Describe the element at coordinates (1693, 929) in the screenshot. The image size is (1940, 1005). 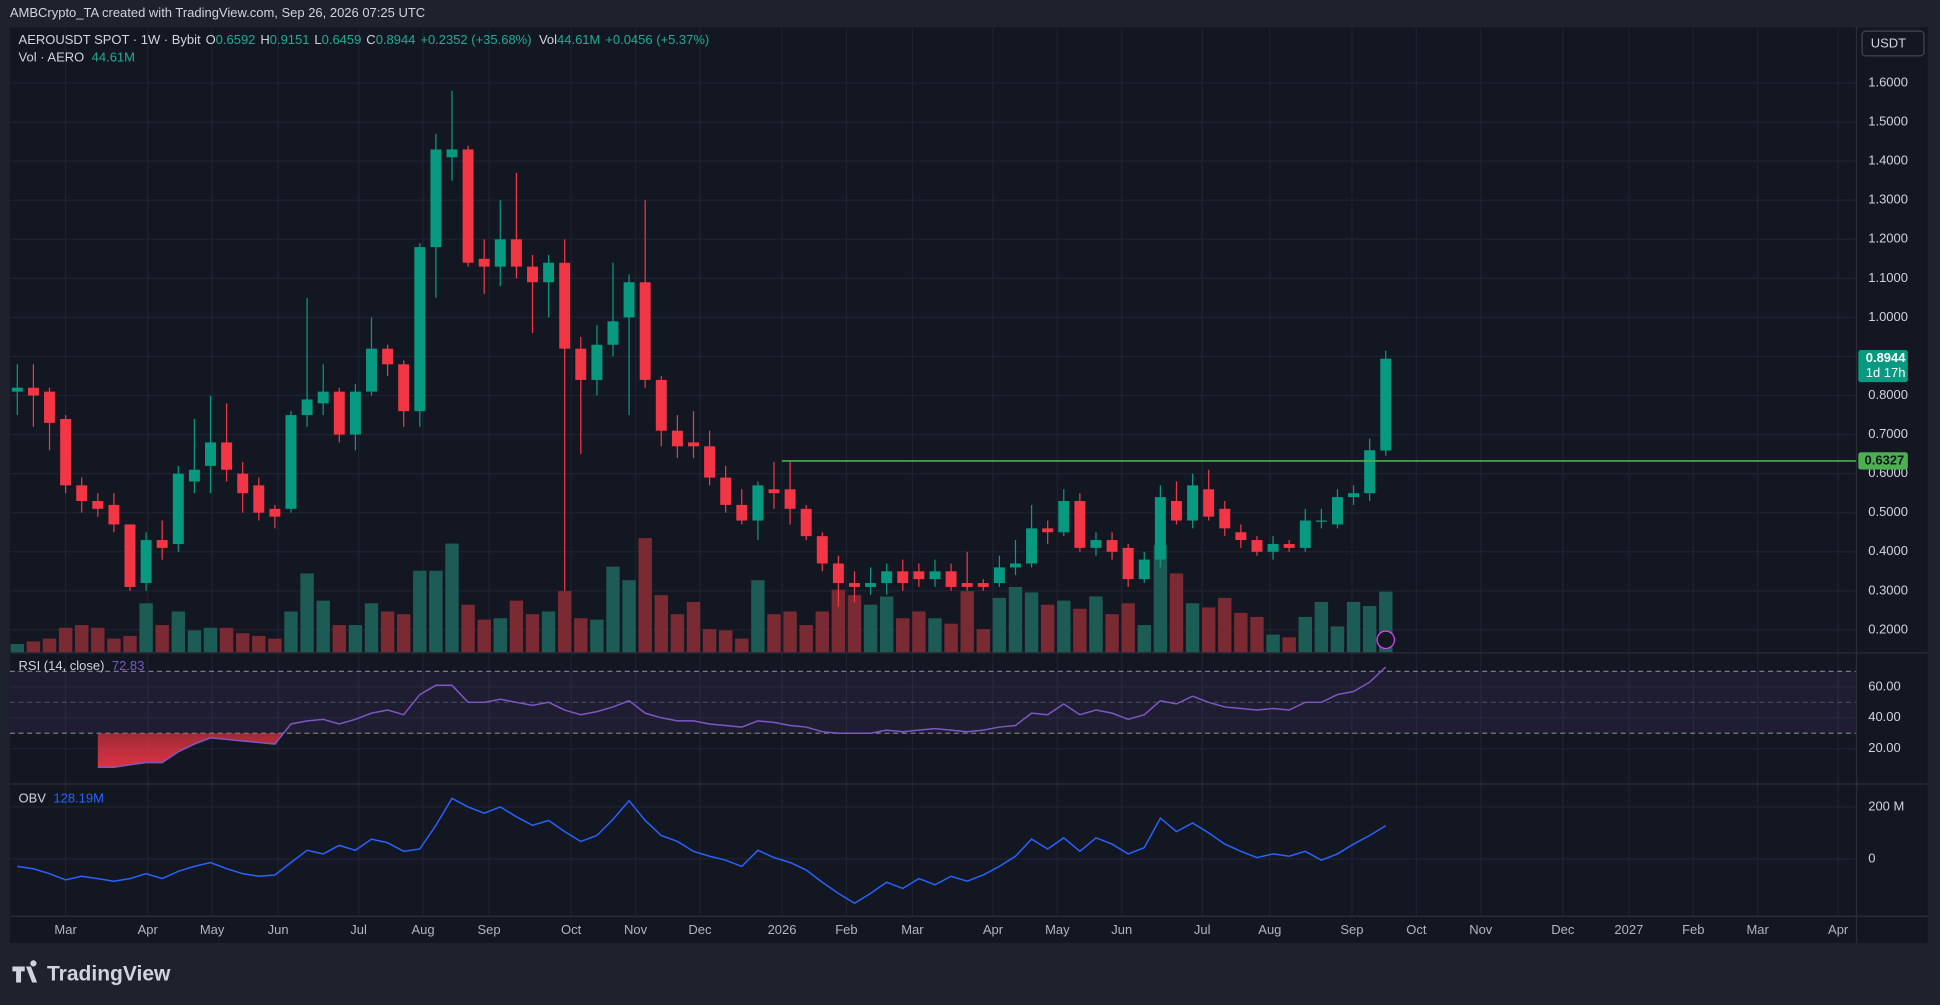
I see `x-tick-label: Feb` at that location.